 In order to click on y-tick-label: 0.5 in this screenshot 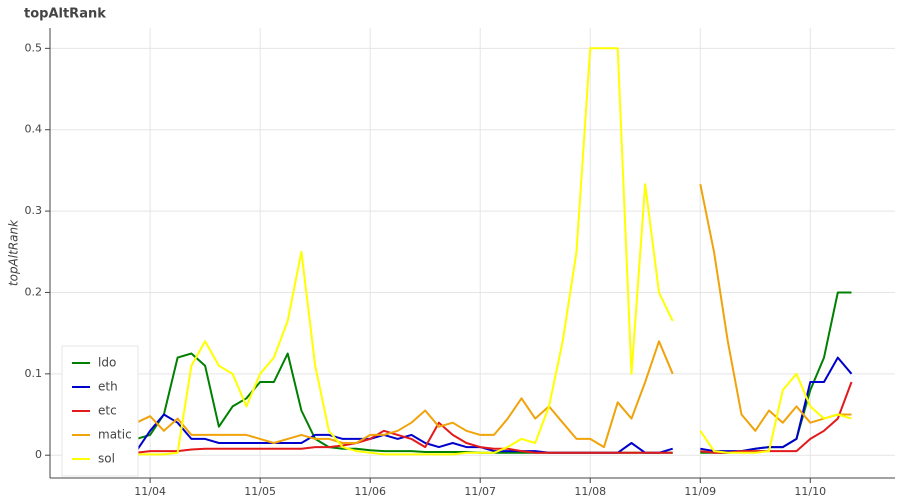, I will do `click(34, 47)`.